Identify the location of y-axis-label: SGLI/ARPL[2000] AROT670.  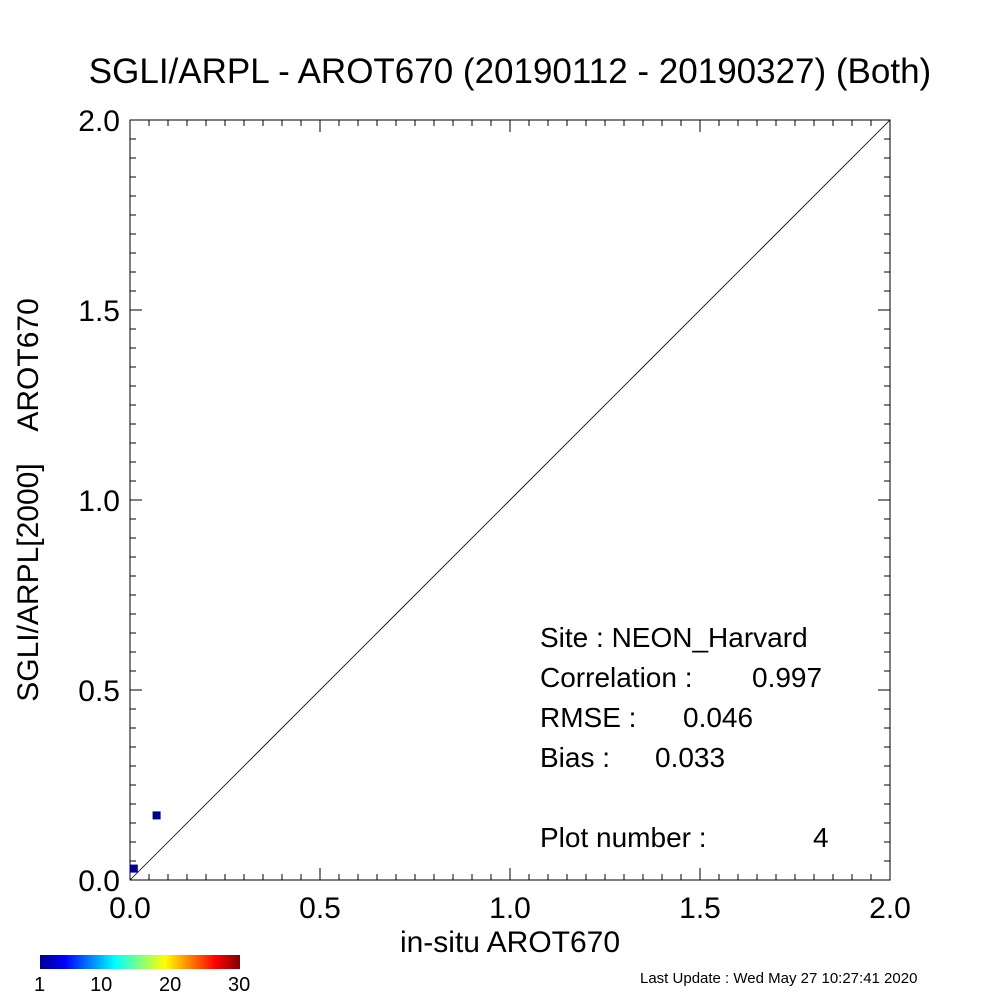
(28, 500).